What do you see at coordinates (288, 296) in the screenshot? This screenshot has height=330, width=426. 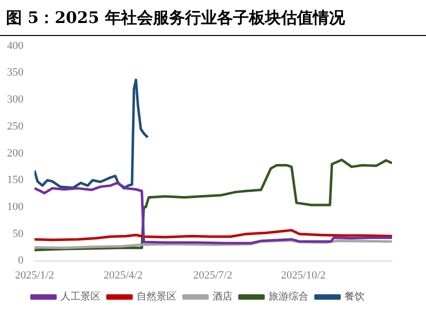 I see `legend-label: 旅游综合` at bounding box center [288, 296].